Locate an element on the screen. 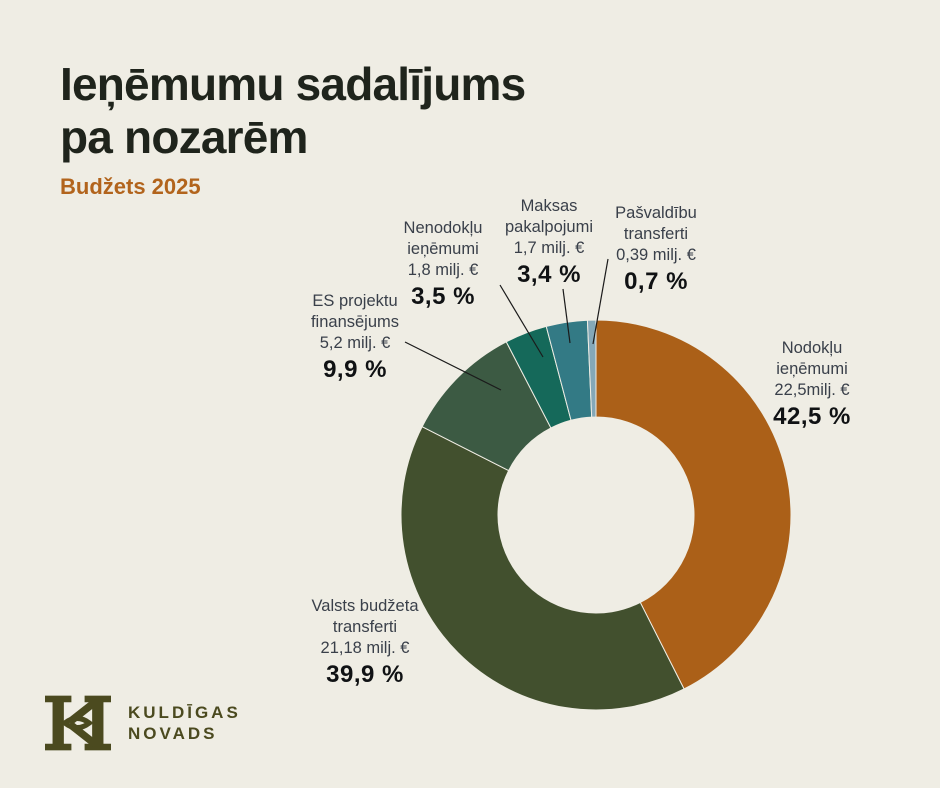 The height and width of the screenshot is (788, 940). segment-value: 0,39 milj. € is located at coordinates (656, 255).